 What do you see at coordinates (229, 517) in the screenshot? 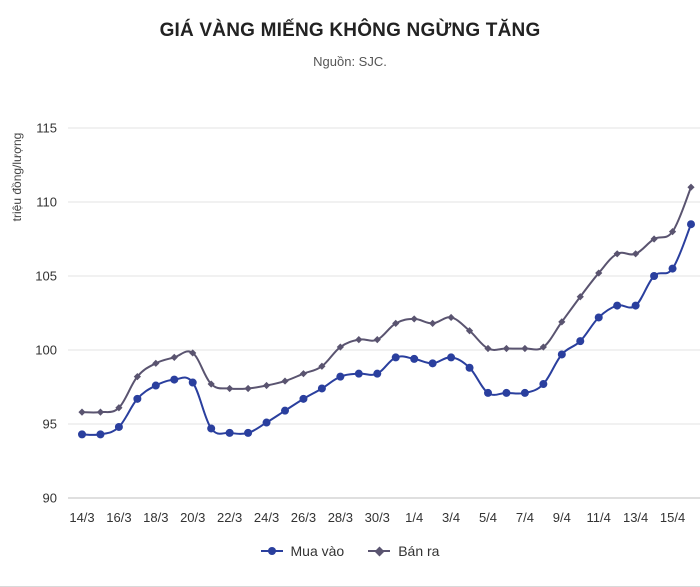
I see `x-tick-label: 22/3` at bounding box center [229, 517].